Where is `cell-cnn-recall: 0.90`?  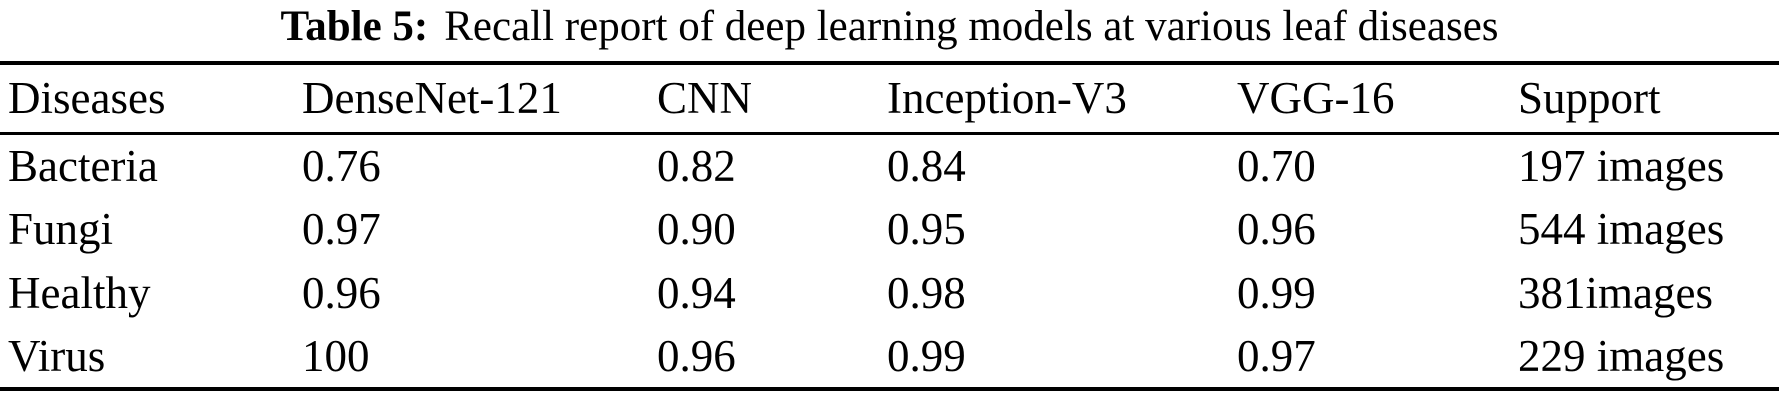 cell-cnn-recall: 0.90 is located at coordinates (696, 229).